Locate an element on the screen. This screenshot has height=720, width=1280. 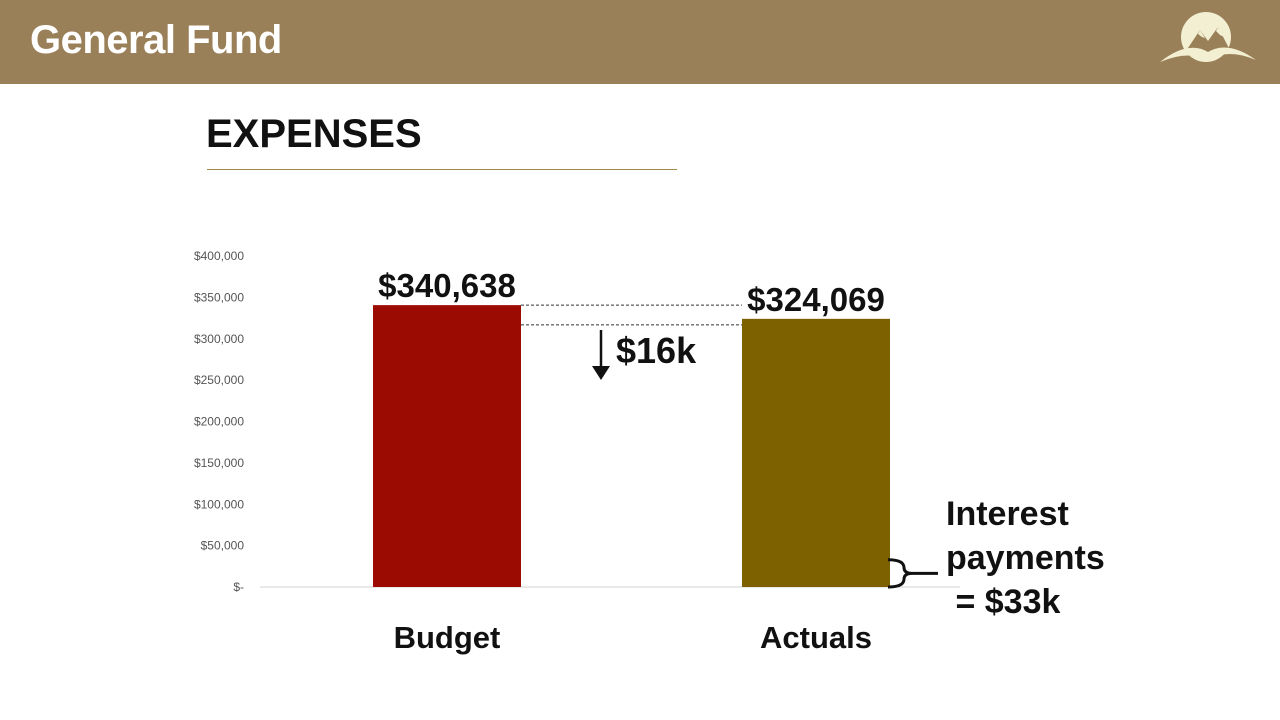
header-bar: General Fund is located at coordinates (640, 42).